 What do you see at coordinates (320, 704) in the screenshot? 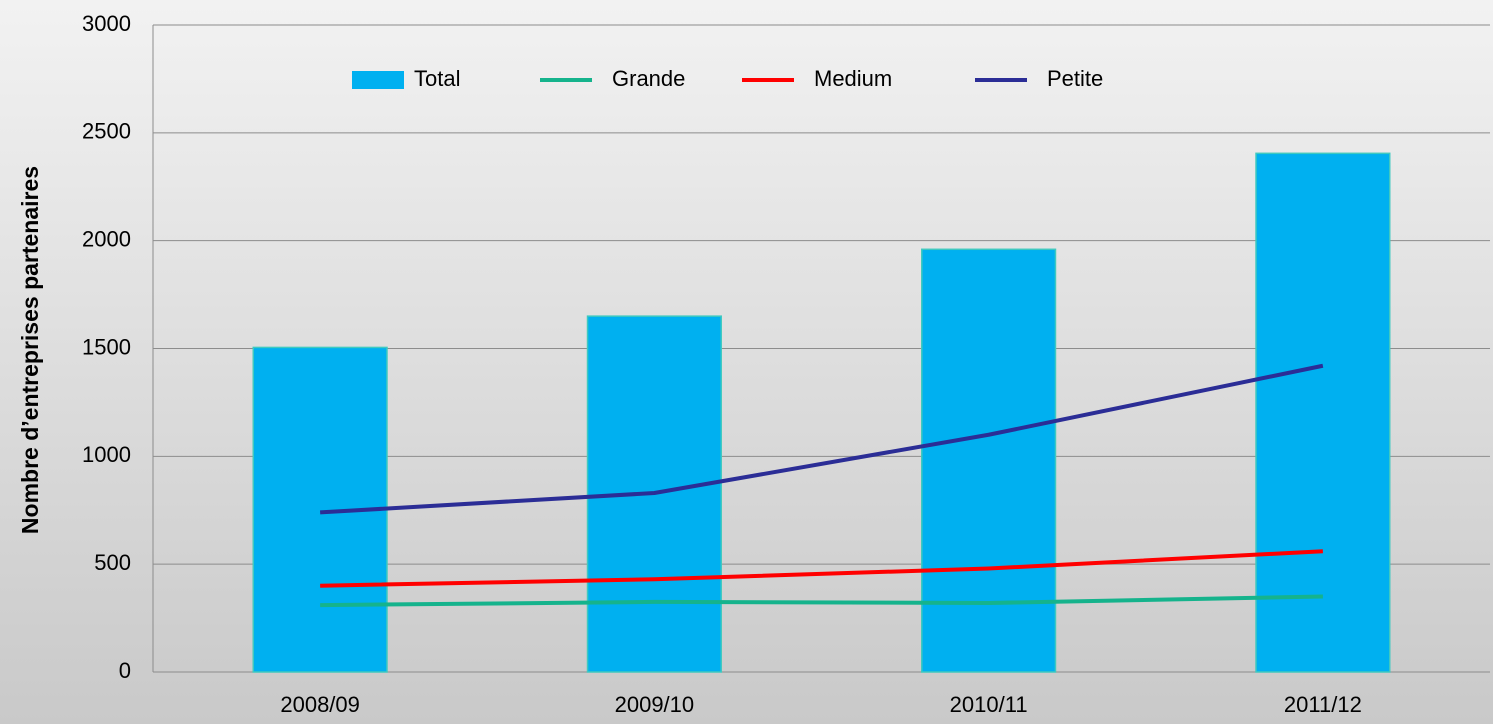
I see `x-tick-label: 2008/09` at bounding box center [320, 704].